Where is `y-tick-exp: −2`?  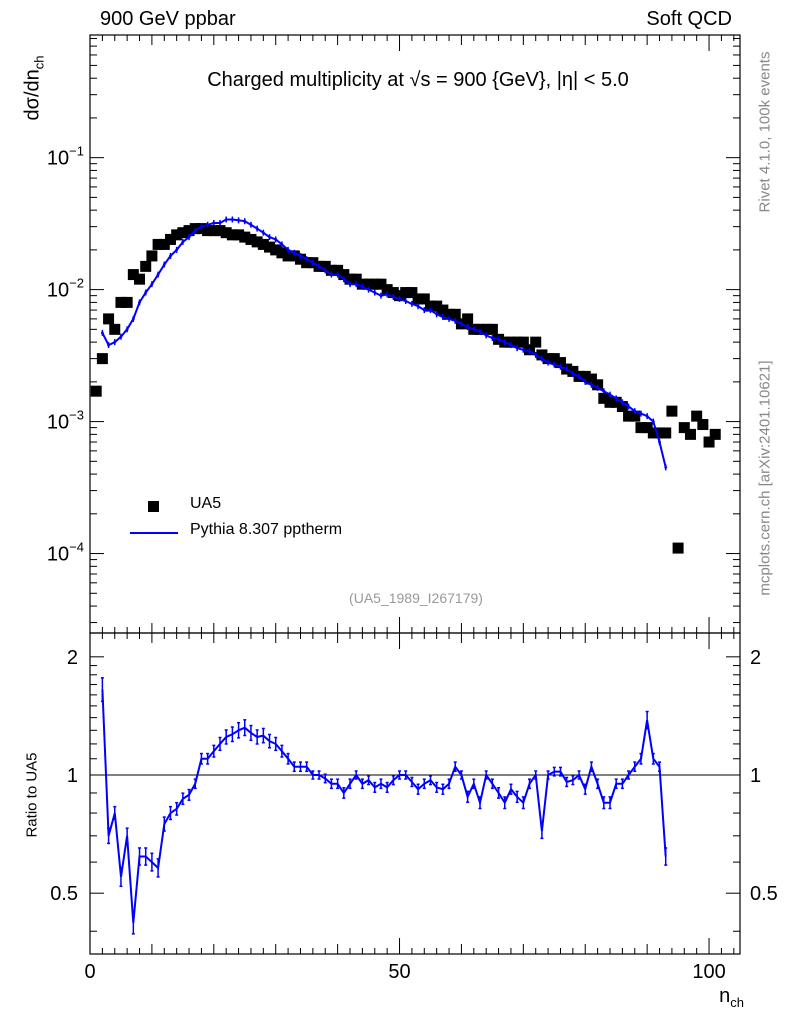 y-tick-exp: −2 is located at coordinates (76, 283).